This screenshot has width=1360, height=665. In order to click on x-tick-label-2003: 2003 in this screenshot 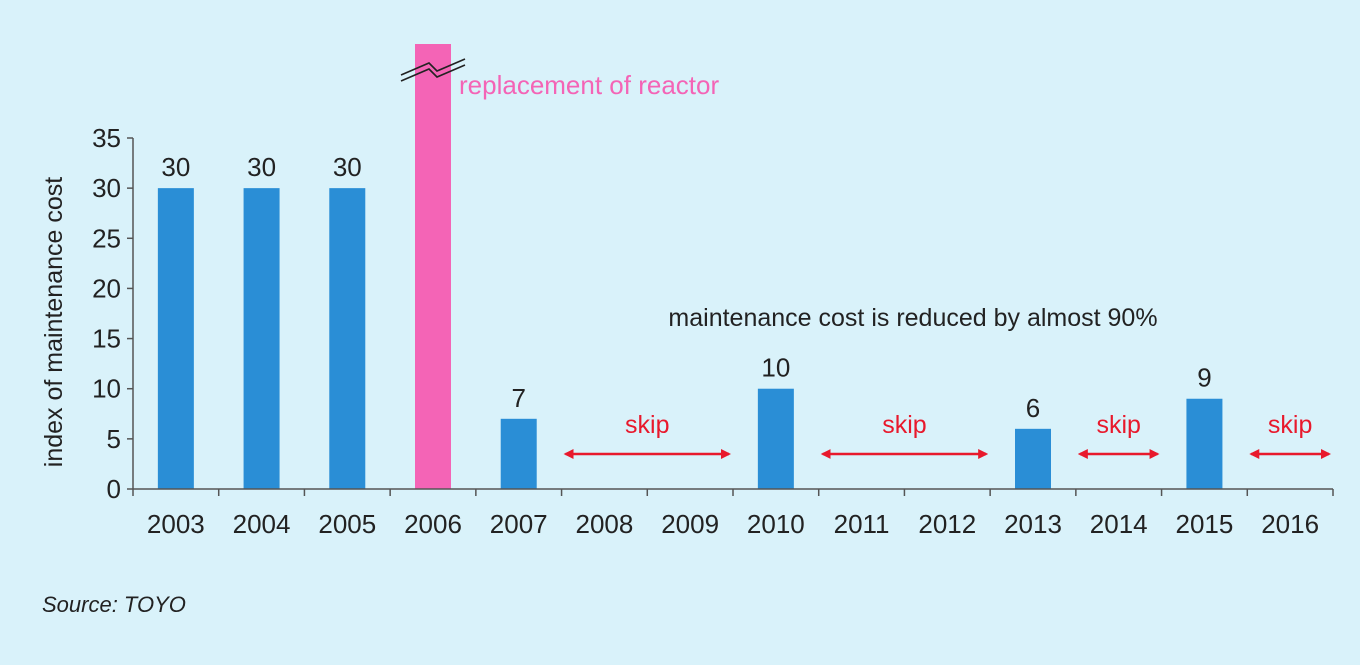, I will do `click(176, 524)`.